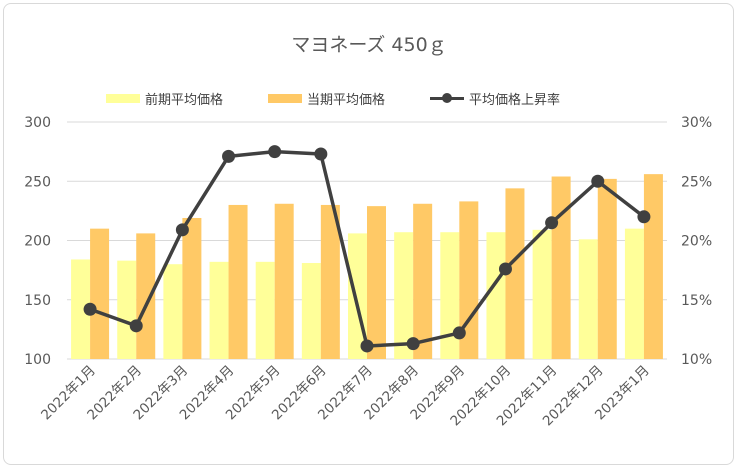 Image resolution: width=738 pixels, height=469 pixels. What do you see at coordinates (515, 100) in the screenshot?
I see `legend-label-price-increase-rate: 平均価格上昇率` at bounding box center [515, 100].